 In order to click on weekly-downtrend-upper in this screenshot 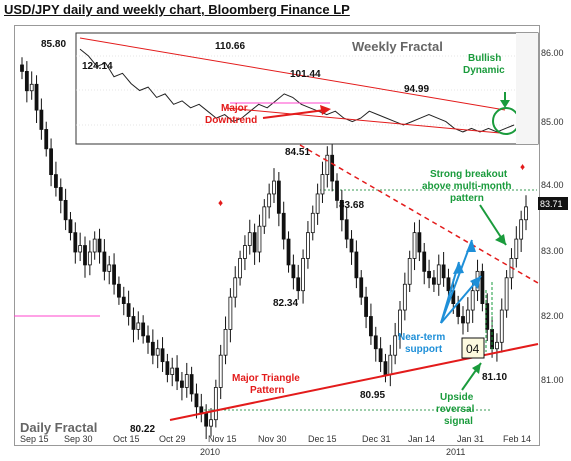, I will do `click(292, 74)`.